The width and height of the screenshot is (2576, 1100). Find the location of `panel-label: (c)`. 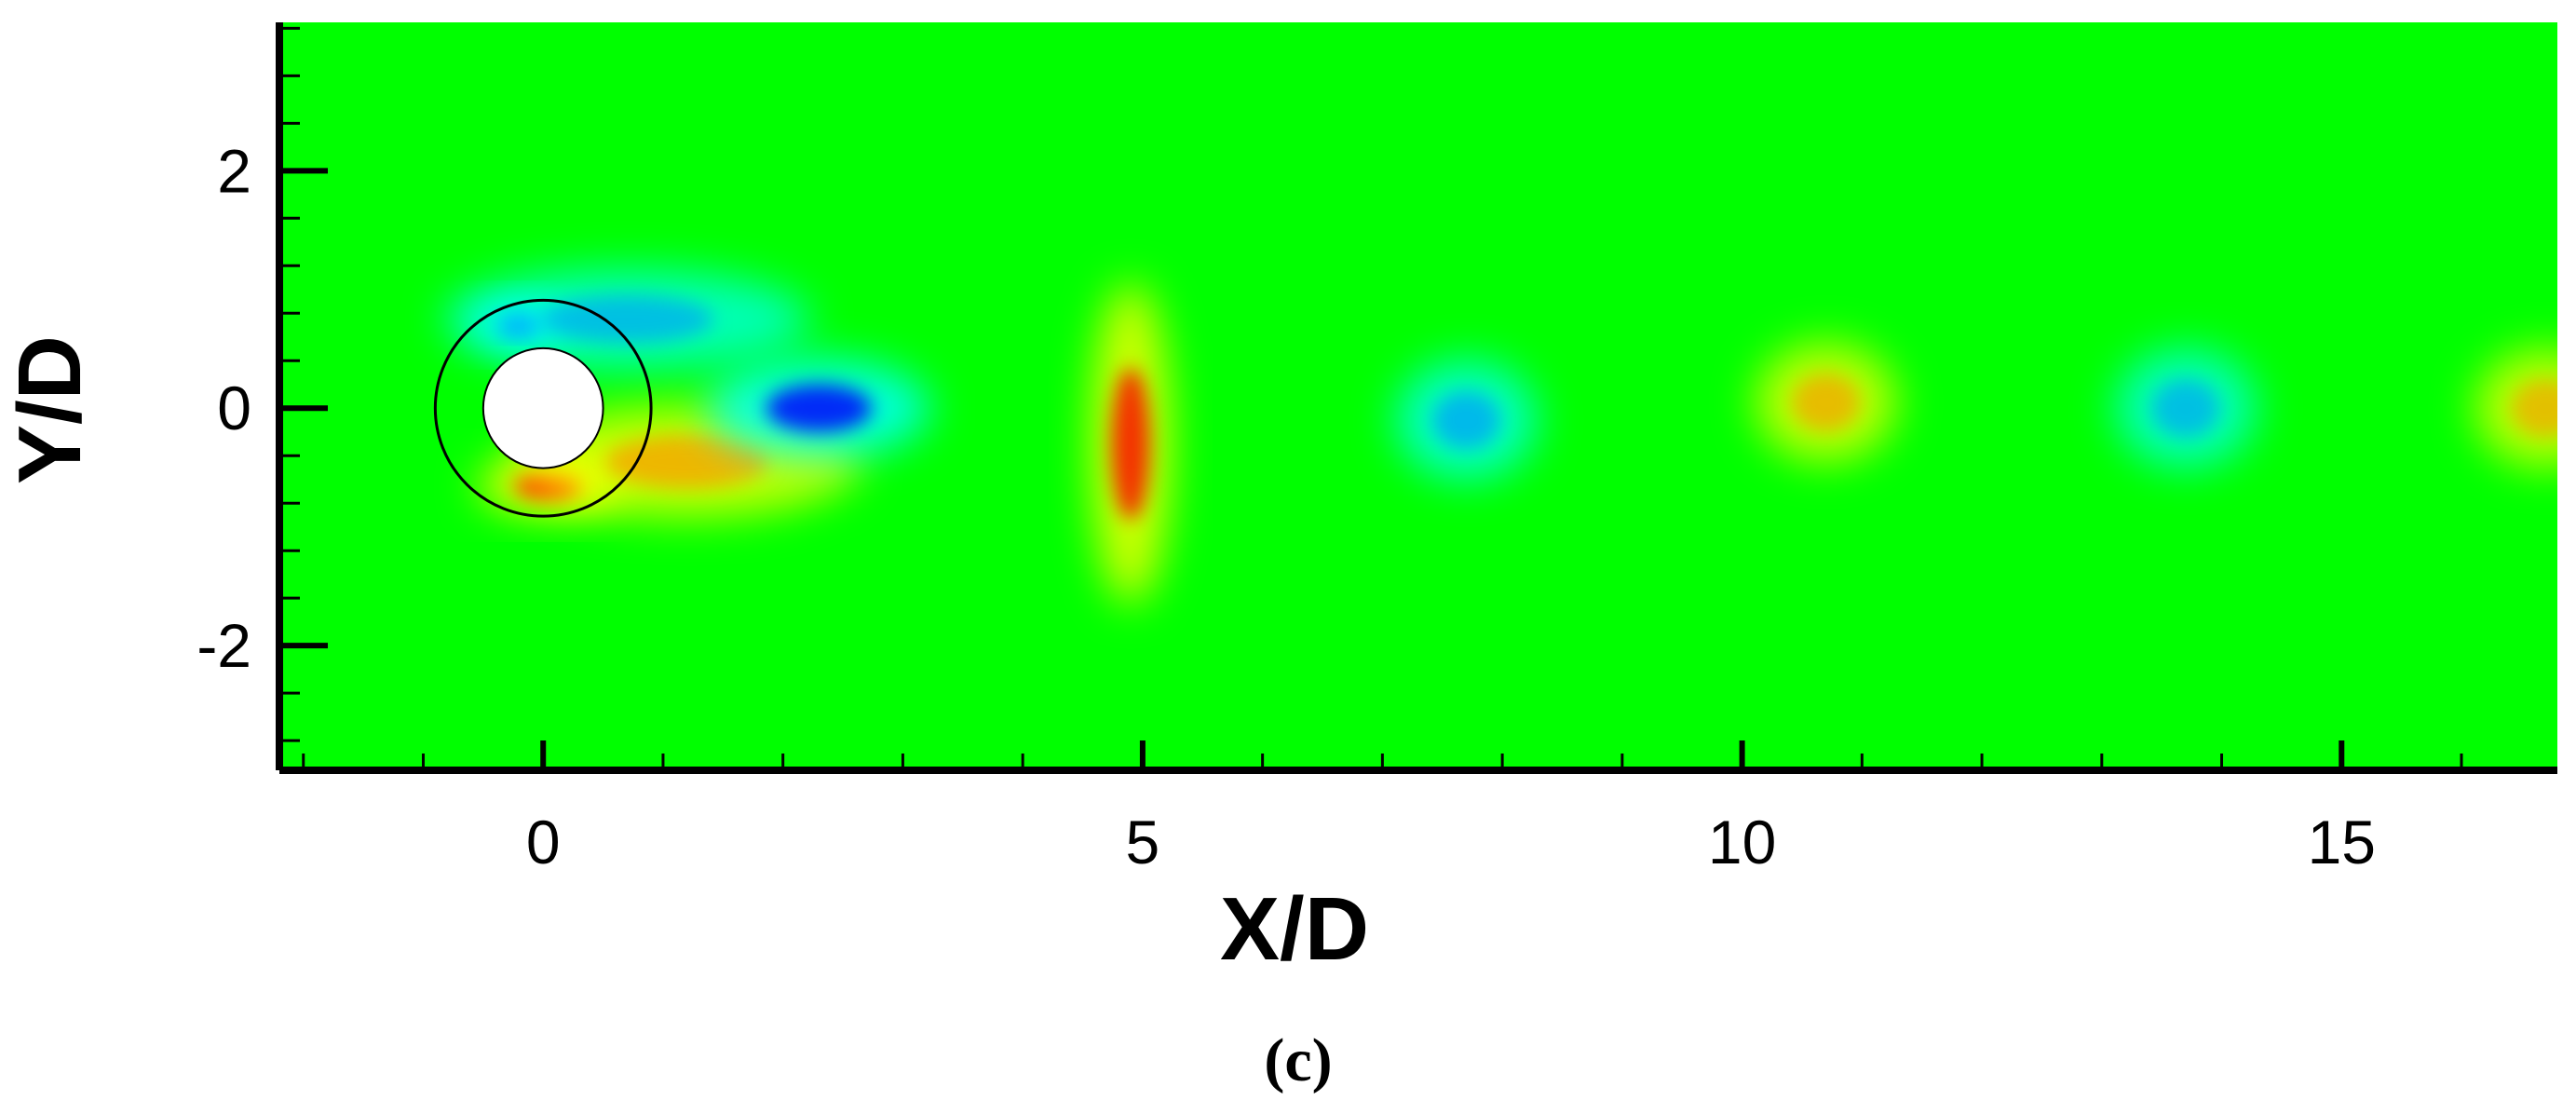

panel-label: (c) is located at coordinates (1298, 1060).